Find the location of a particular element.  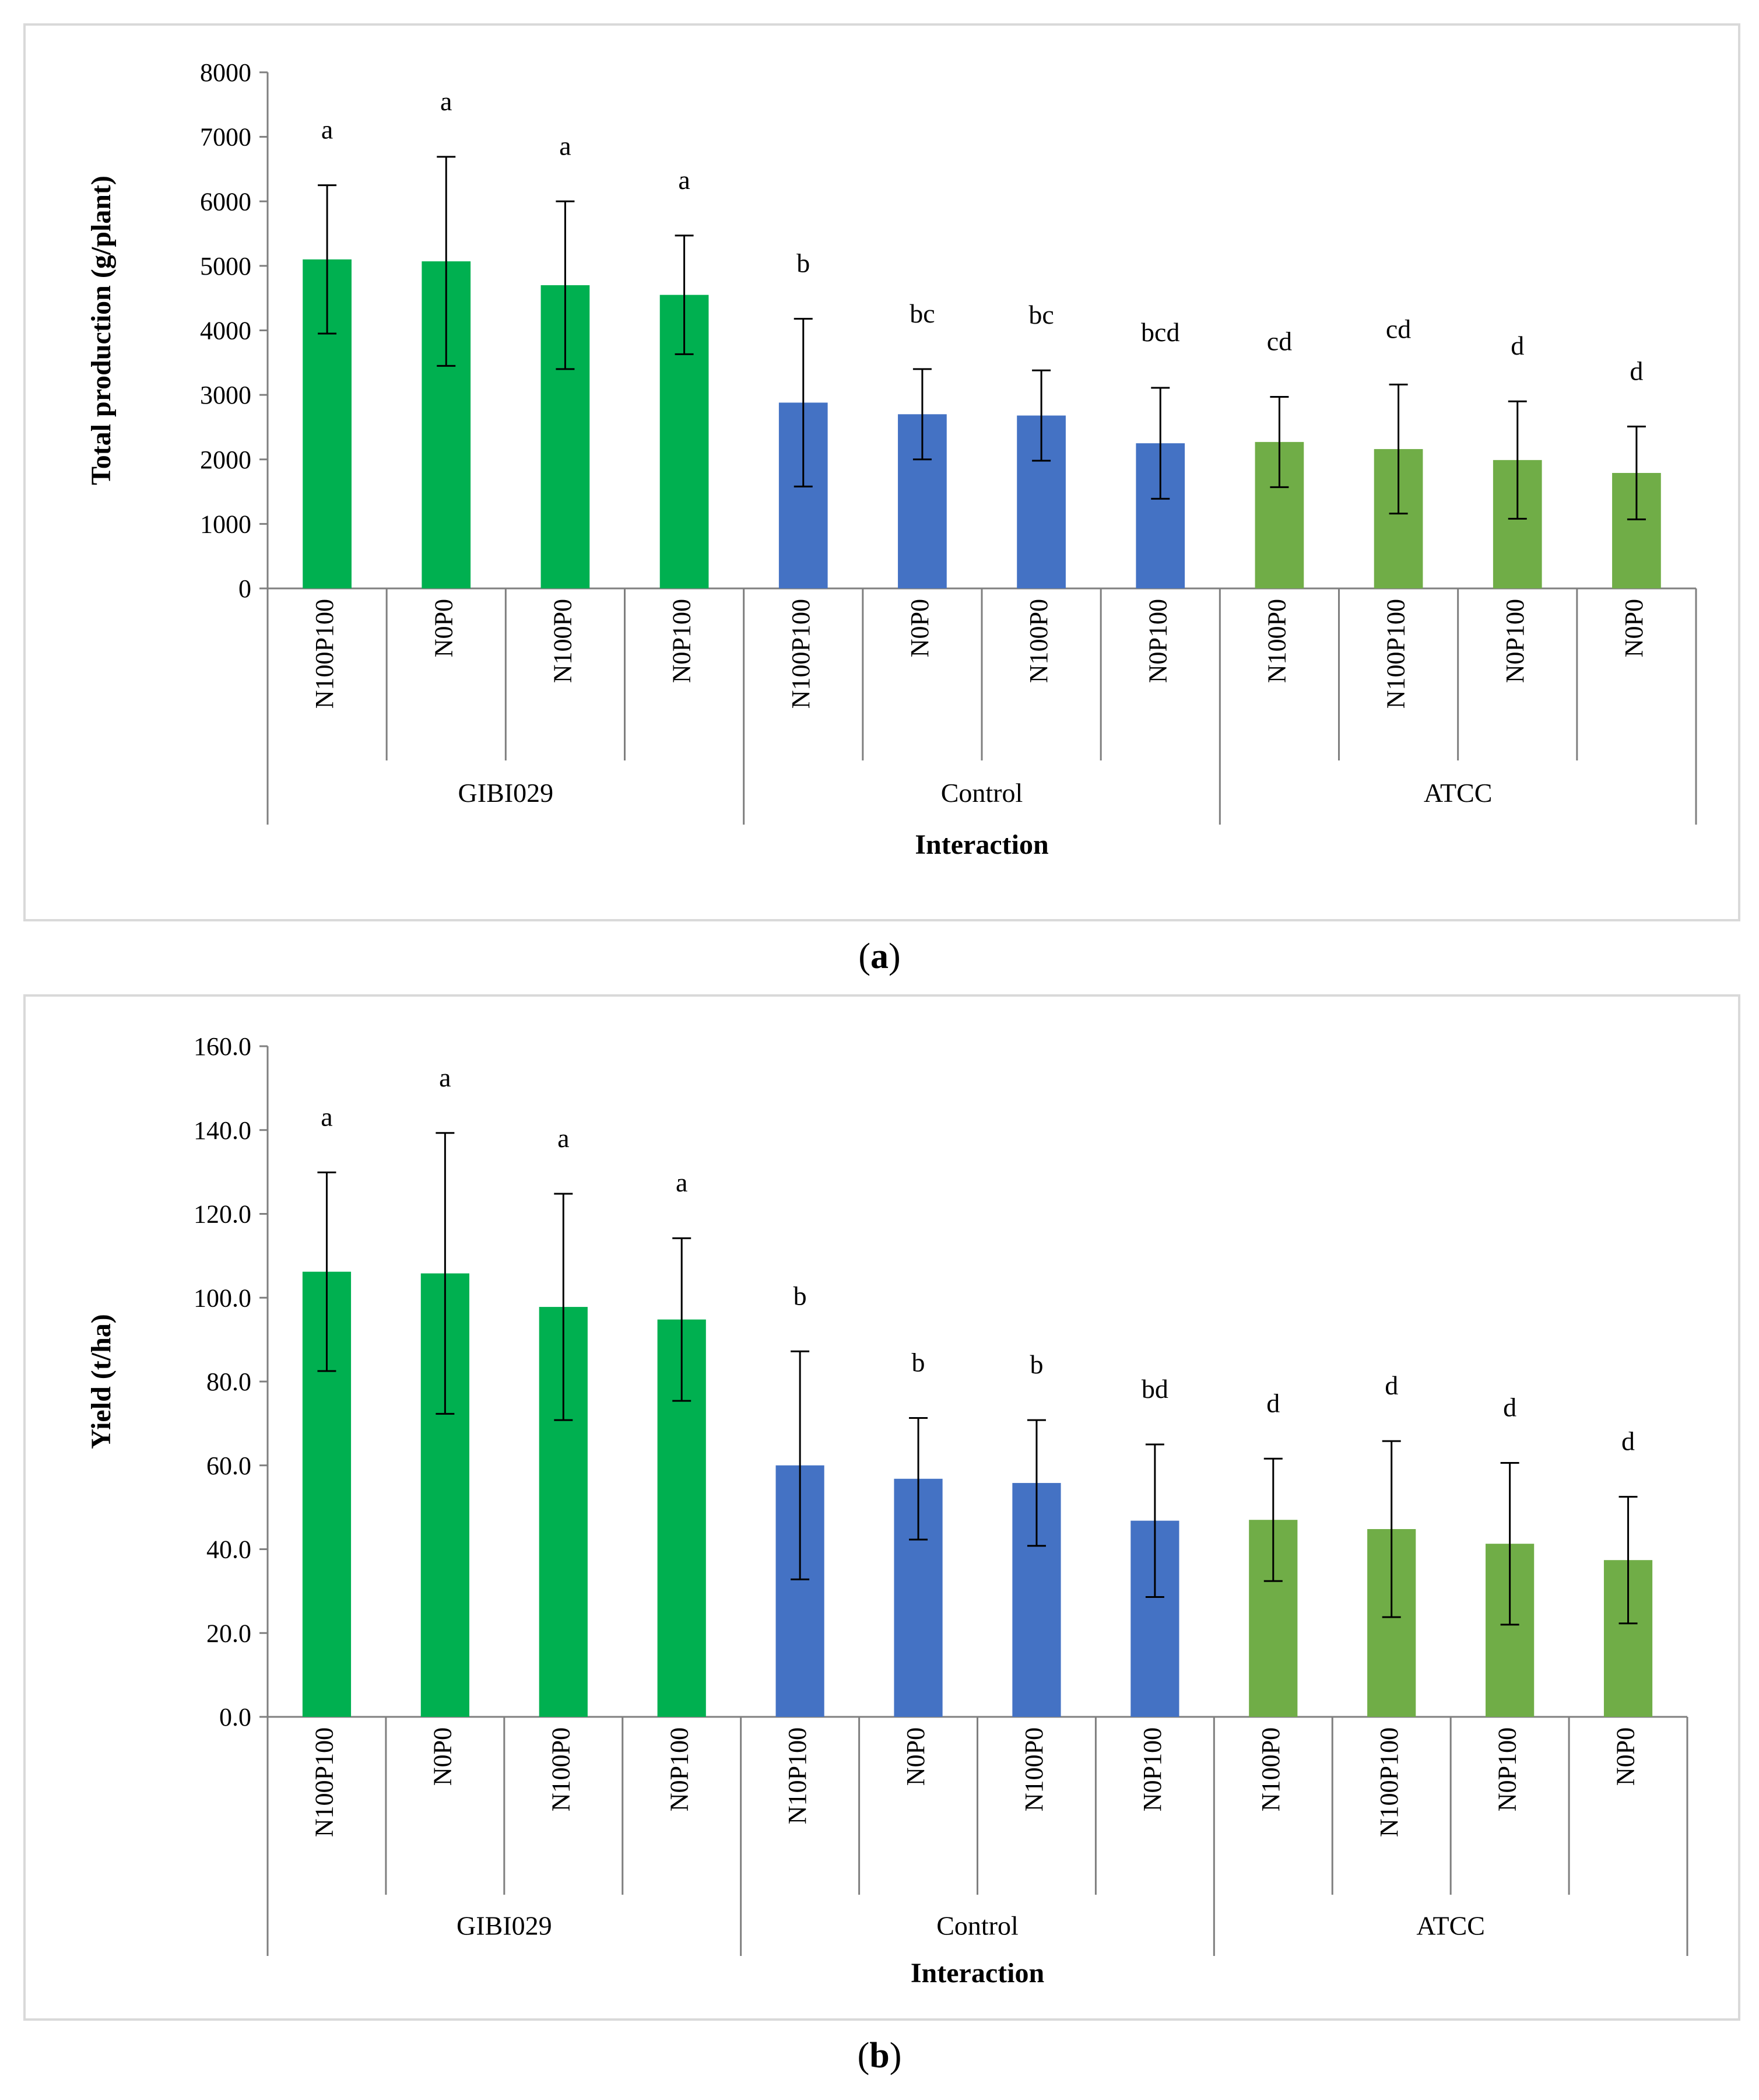

y-axis-title: Total production (g/plant) is located at coordinates (101, 330).